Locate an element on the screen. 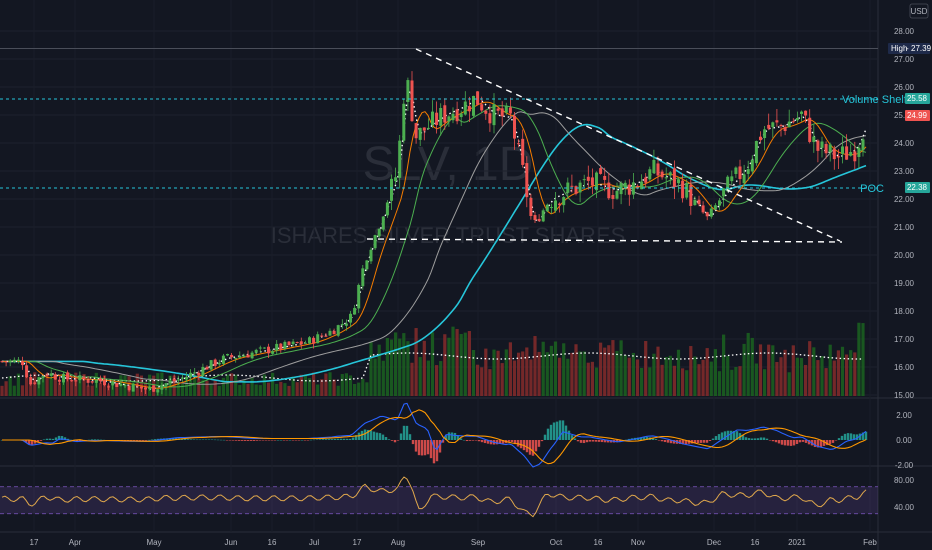 This screenshot has width=932, height=550. time-tick-label: 2021 is located at coordinates (797, 542).